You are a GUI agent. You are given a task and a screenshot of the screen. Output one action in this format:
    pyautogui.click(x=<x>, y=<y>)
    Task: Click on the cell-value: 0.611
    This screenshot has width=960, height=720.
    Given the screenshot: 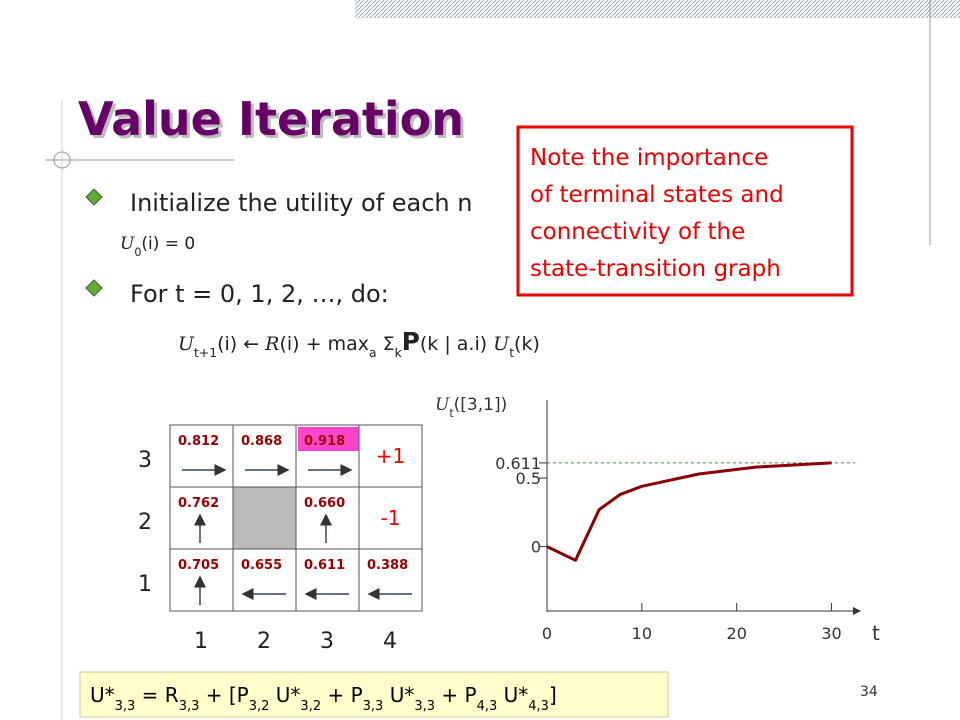 What is the action you would take?
    pyautogui.click(x=324, y=565)
    